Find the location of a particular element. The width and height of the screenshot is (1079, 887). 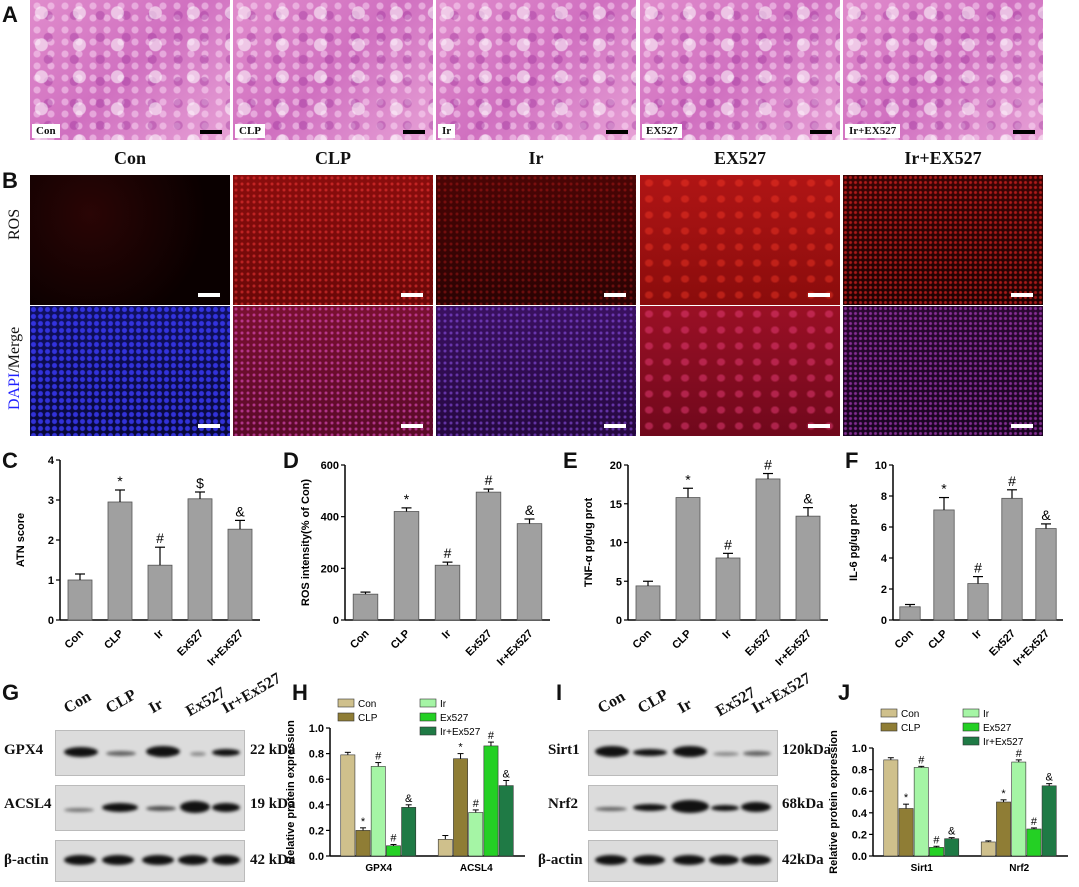

he-image-ir: Ir is located at coordinates (536, 70).